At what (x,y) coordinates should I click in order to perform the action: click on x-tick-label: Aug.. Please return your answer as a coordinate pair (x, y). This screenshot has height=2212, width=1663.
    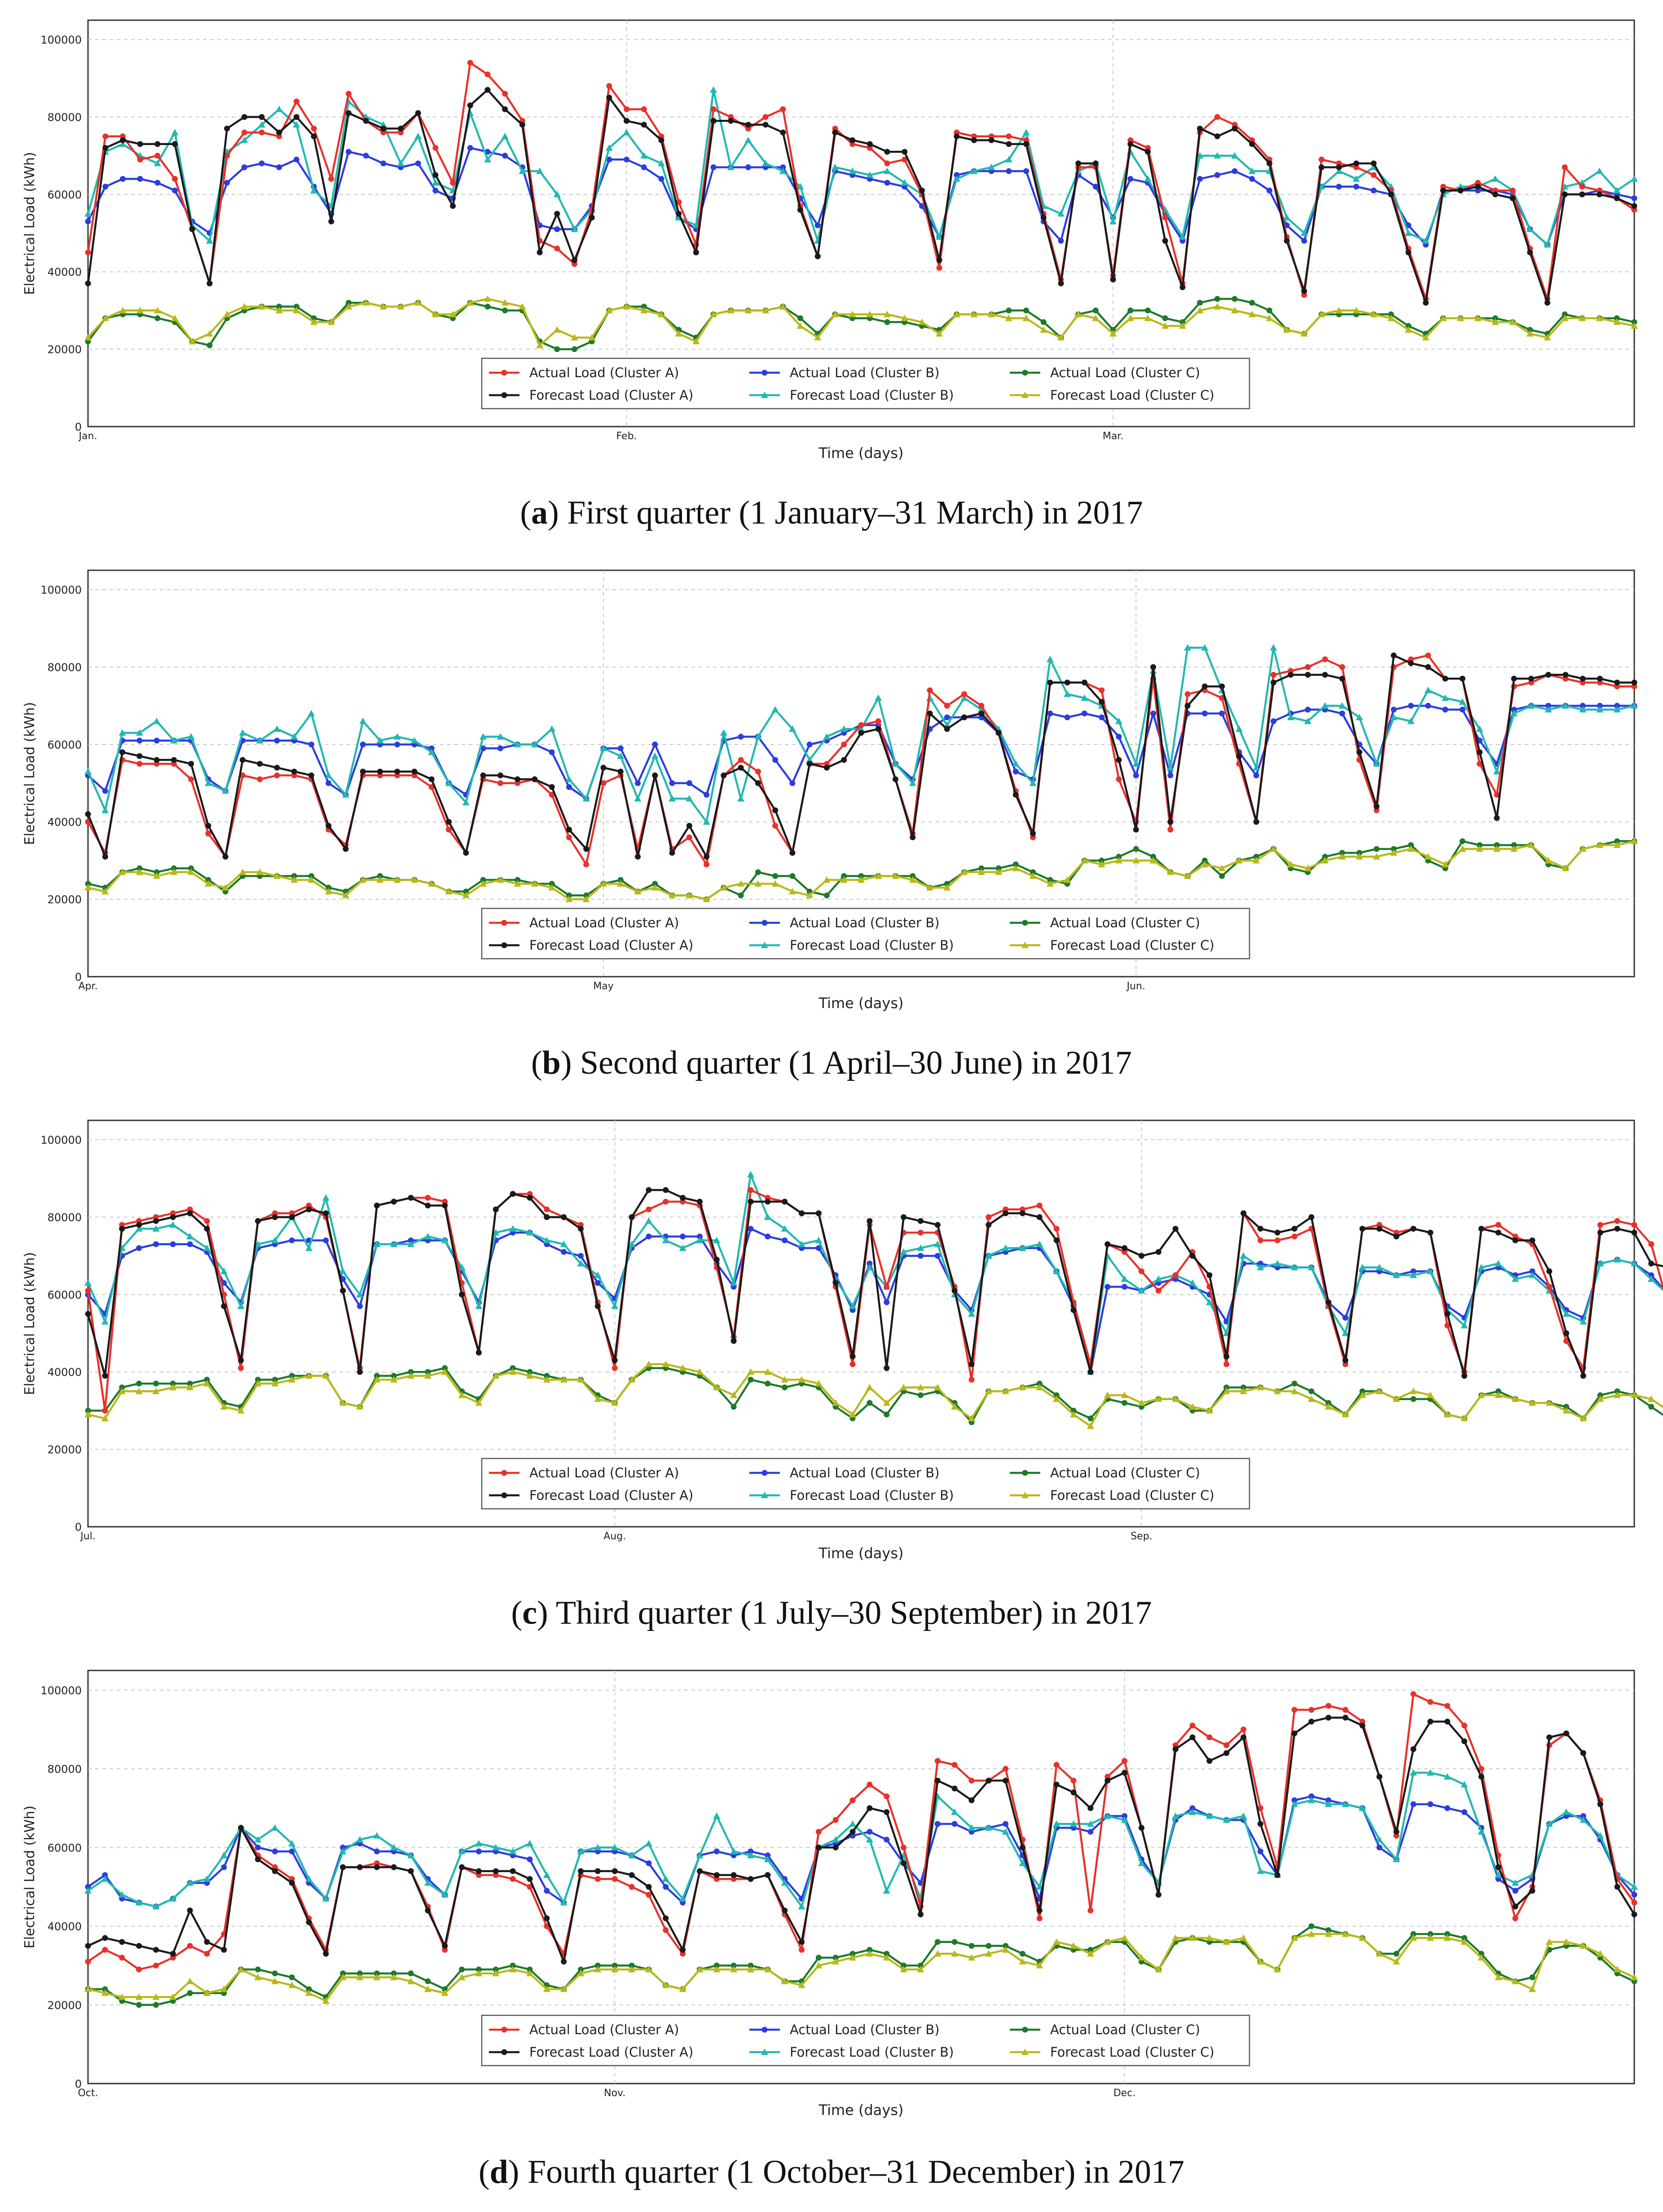
    Looking at the image, I should click on (615, 1536).